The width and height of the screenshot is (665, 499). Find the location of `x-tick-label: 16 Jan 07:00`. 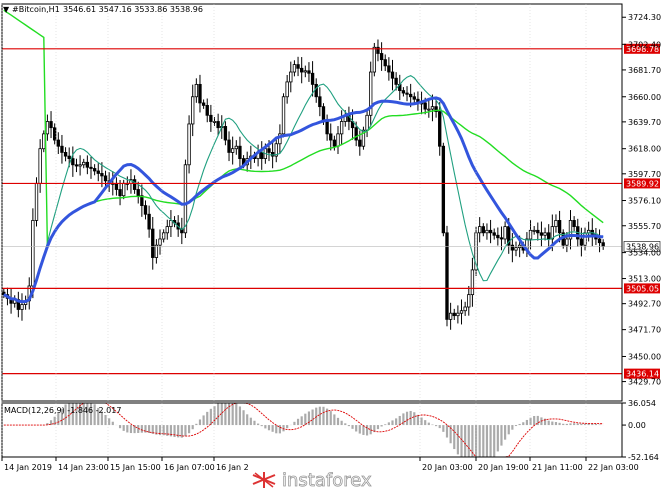

x-tick-label: 16 Jan 07:00 is located at coordinates (189, 467).